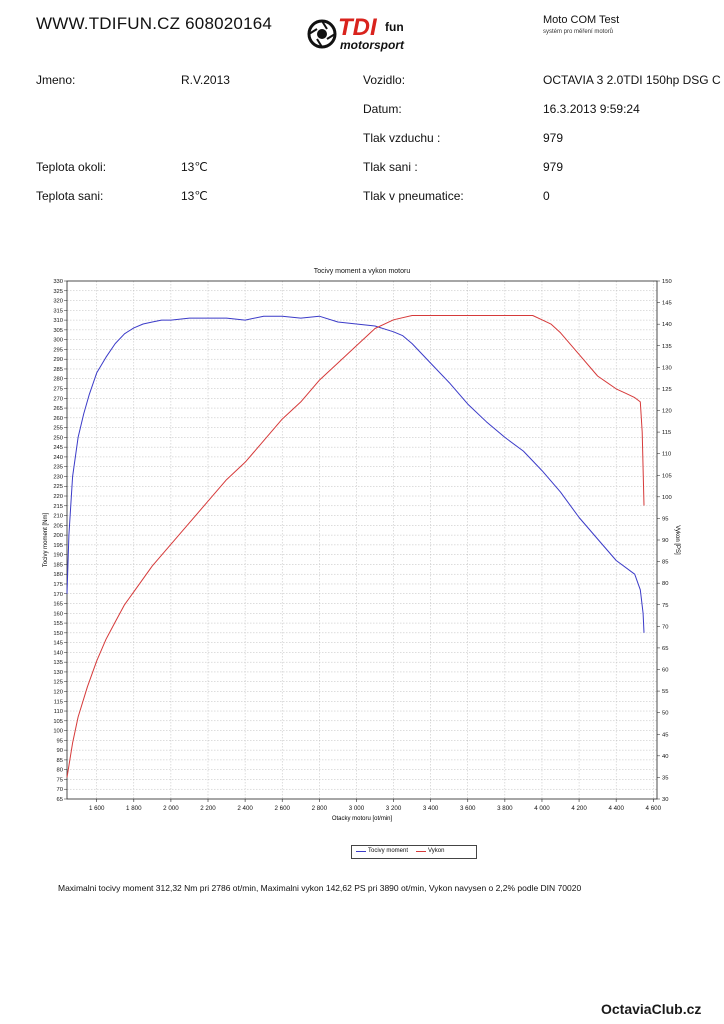 The height and width of the screenshot is (1024, 724). Describe the element at coordinates (58, 292) in the screenshot. I see `y-tick-label: 325` at that location.